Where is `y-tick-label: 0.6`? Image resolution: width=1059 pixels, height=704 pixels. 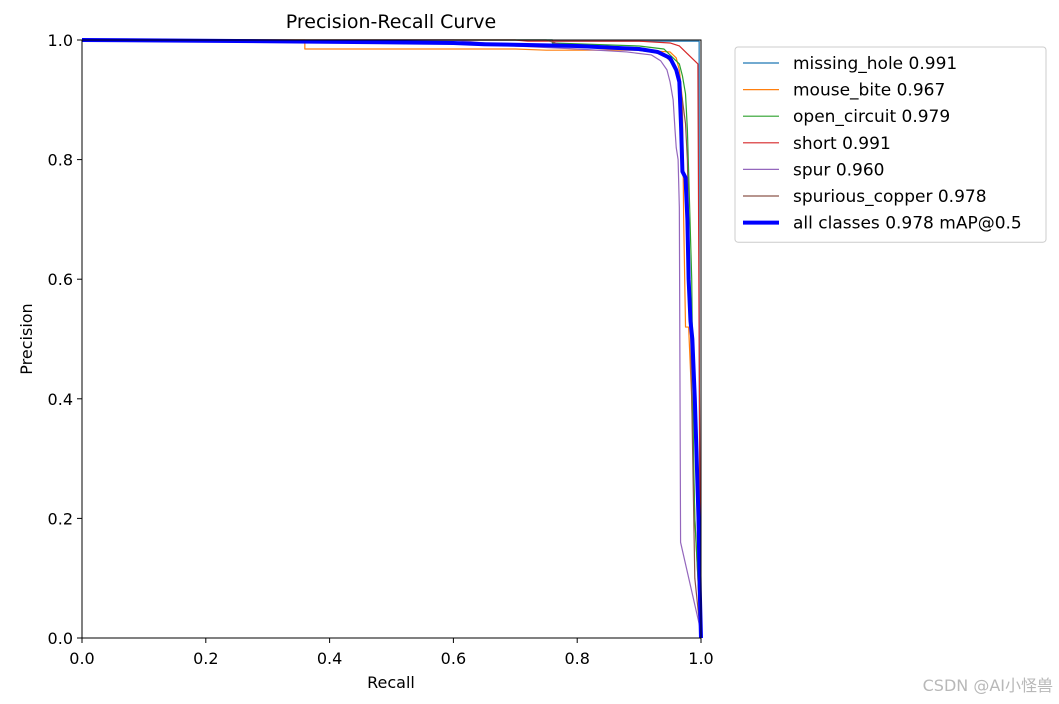 y-tick-label: 0.6 is located at coordinates (60, 279).